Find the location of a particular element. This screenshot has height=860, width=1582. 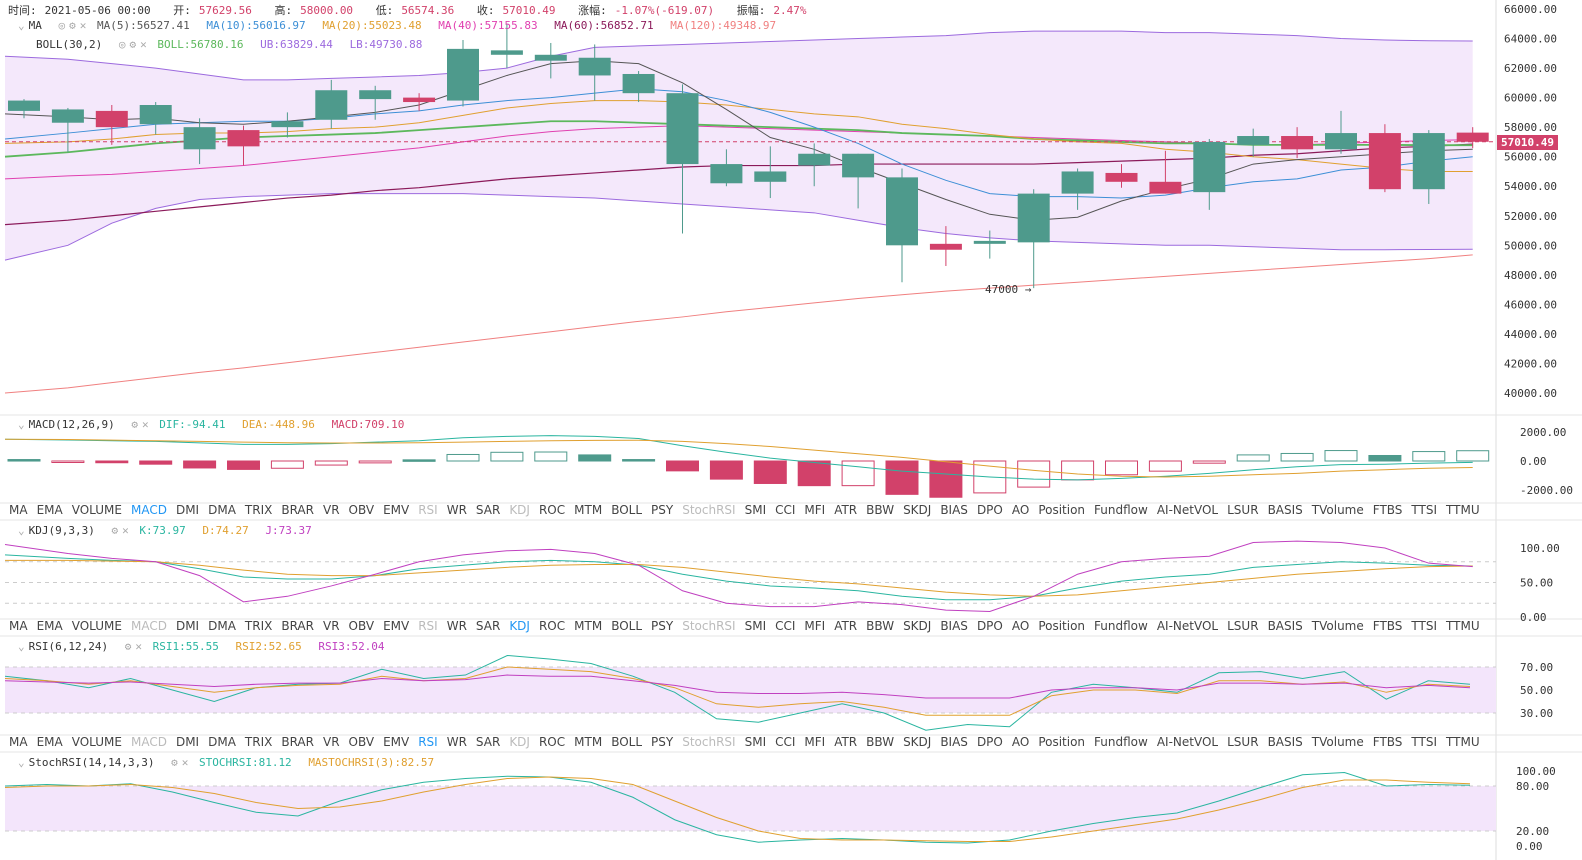

tab-roc: ROC is located at coordinates (552, 510).